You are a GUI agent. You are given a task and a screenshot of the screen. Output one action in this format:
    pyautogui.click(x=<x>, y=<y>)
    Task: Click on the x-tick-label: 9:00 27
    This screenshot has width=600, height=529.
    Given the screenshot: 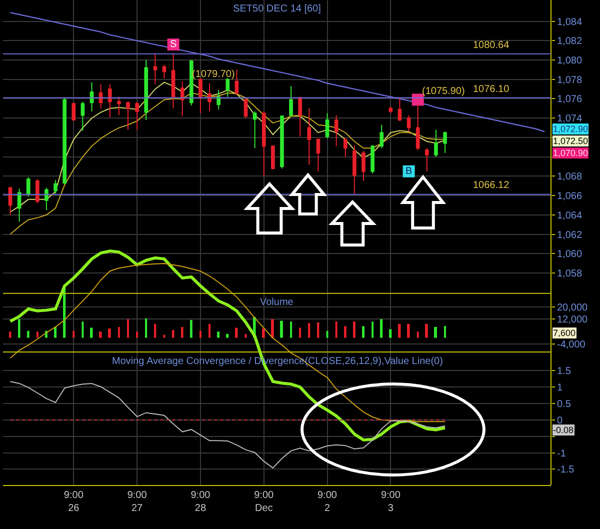 What is the action you would take?
    pyautogui.click(x=137, y=502)
    